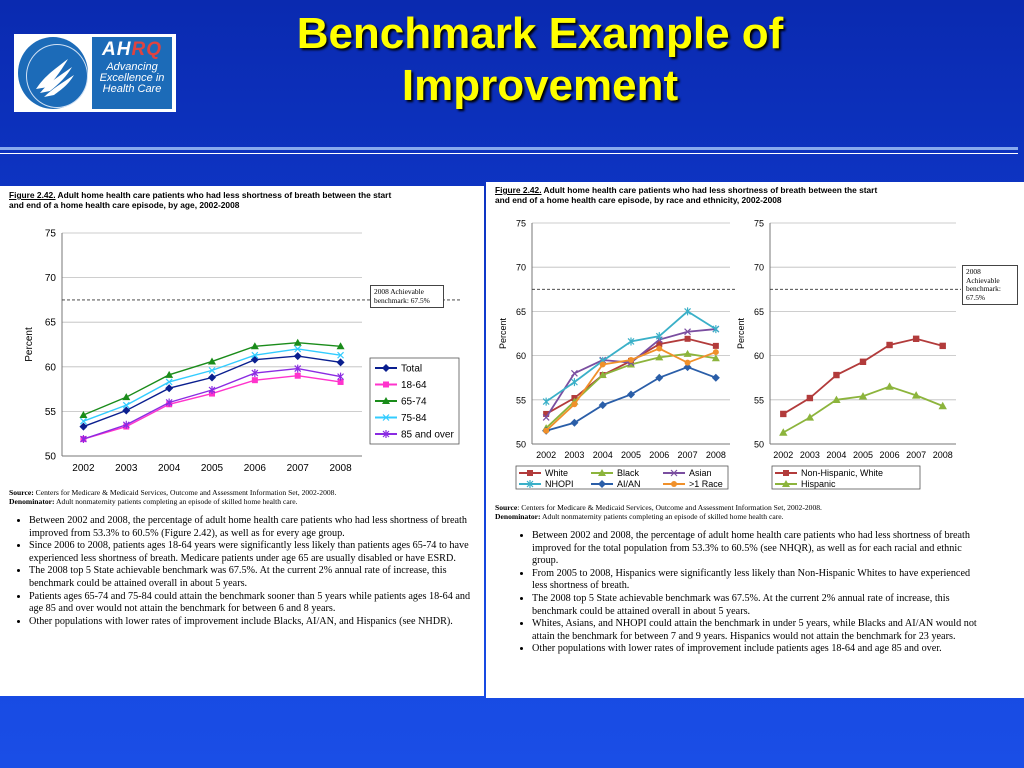 This screenshot has width=1024, height=768. Describe the element at coordinates (411, 369) in the screenshot. I see `legend-label: Total` at that location.